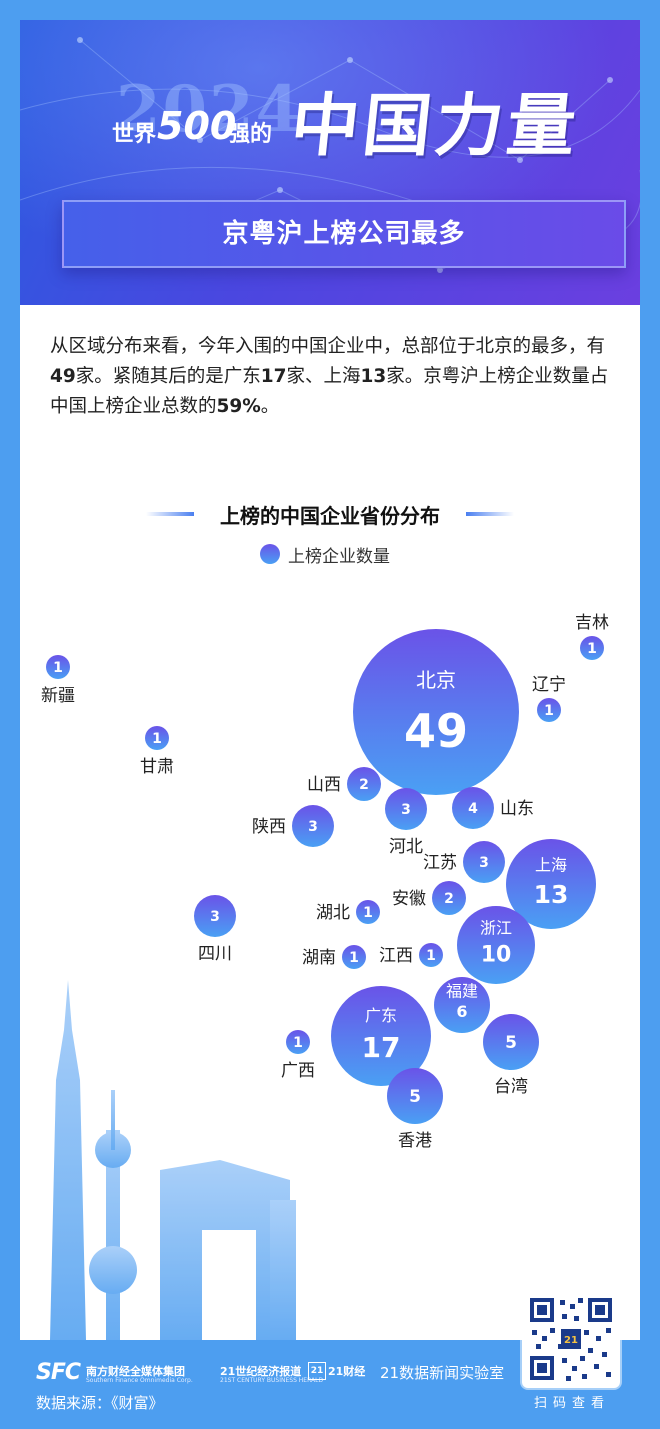 The height and width of the screenshot is (1429, 660). What do you see at coordinates (328, 346) in the screenshot?
I see `intro-part1: 从区域分布来看，今年入围的中国企业中，总部位于北京的最多，有` at bounding box center [328, 346].